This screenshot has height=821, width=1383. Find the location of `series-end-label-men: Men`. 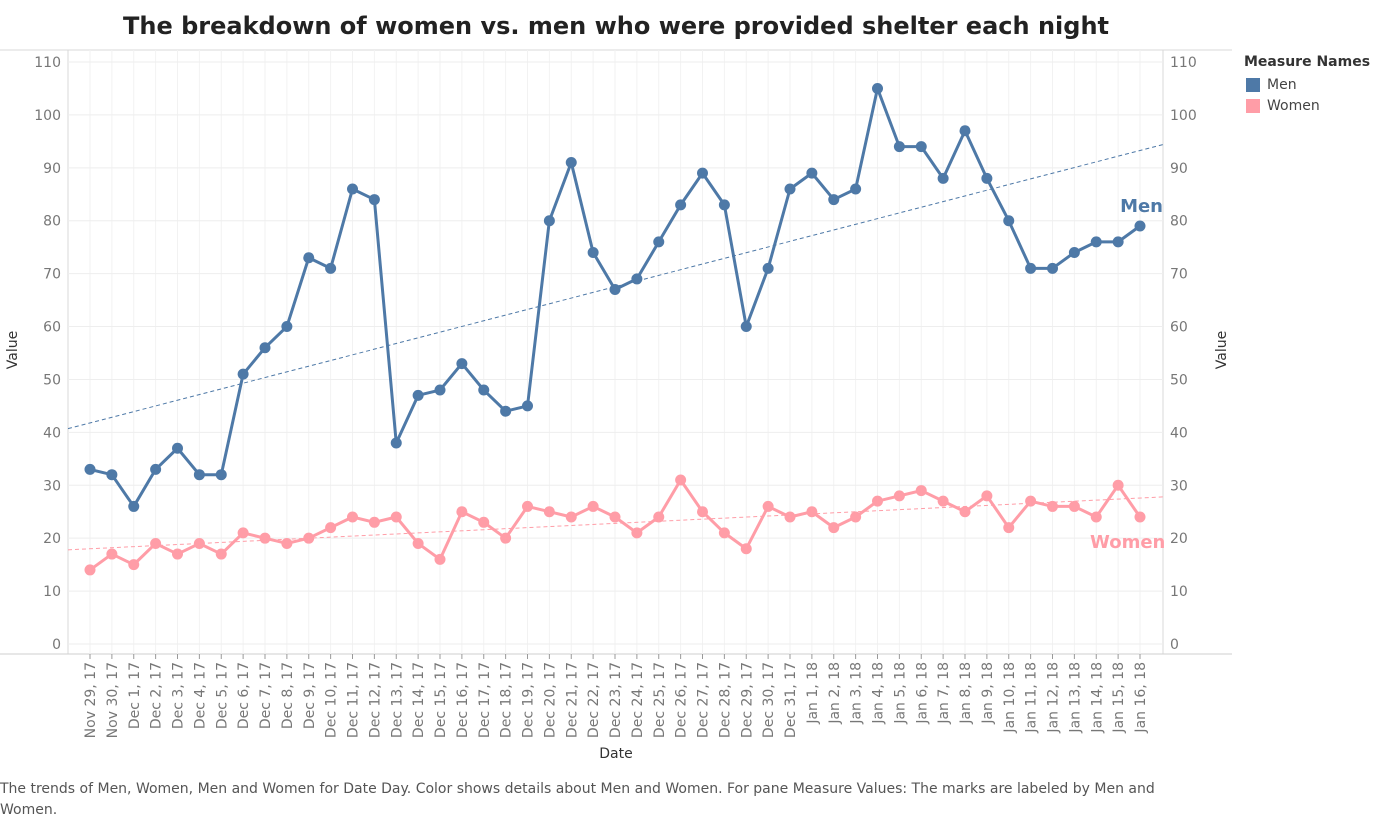

series-end-label-men: Men is located at coordinates (1141, 206).